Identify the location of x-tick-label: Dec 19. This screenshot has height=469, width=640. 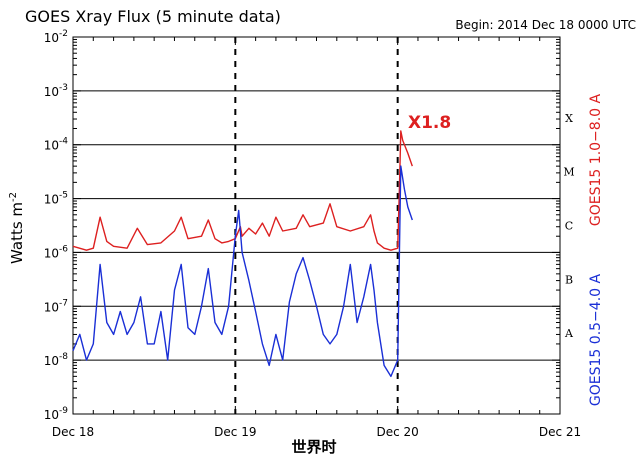
(235, 432).